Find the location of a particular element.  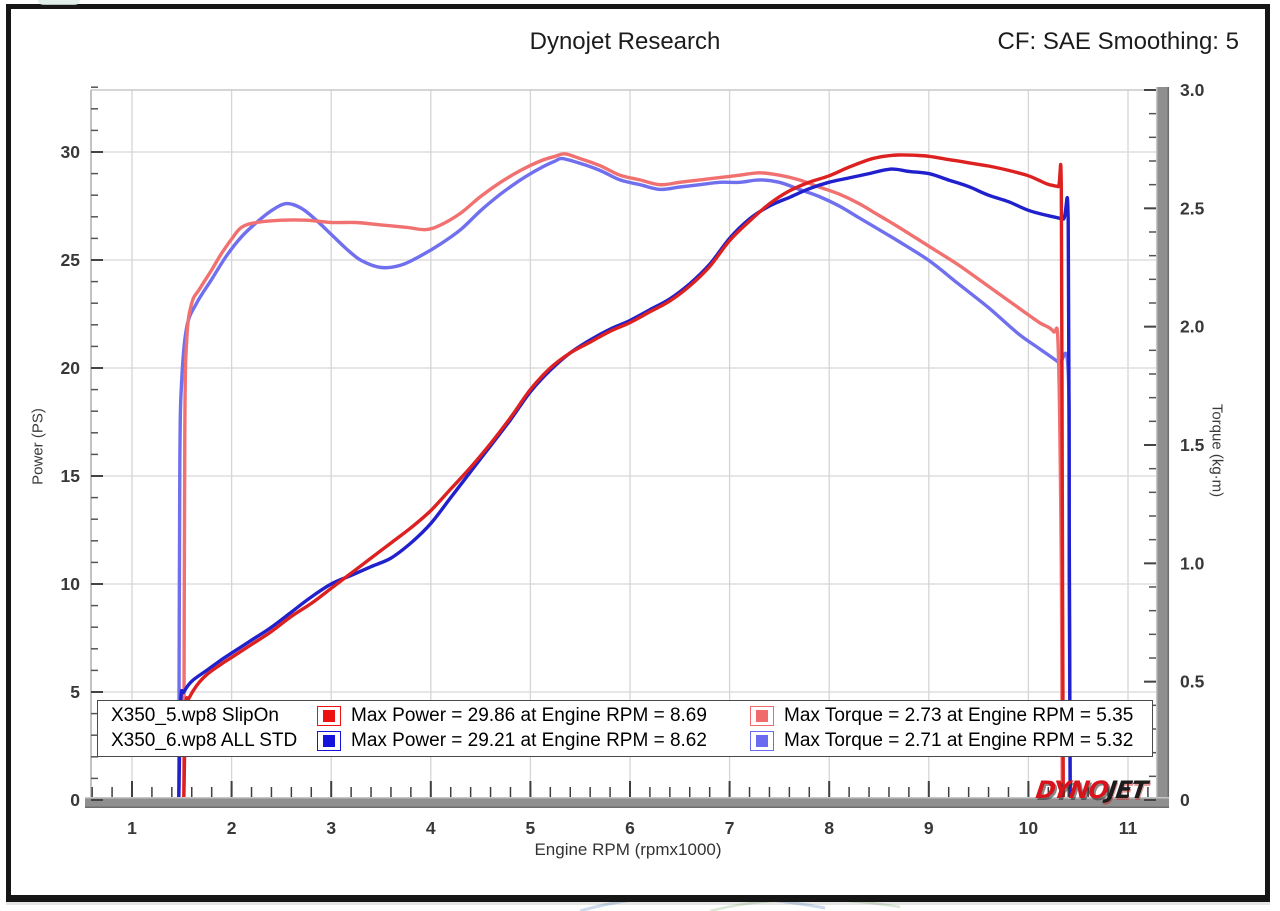

power-tick-label: 5 is located at coordinates (75, 692).